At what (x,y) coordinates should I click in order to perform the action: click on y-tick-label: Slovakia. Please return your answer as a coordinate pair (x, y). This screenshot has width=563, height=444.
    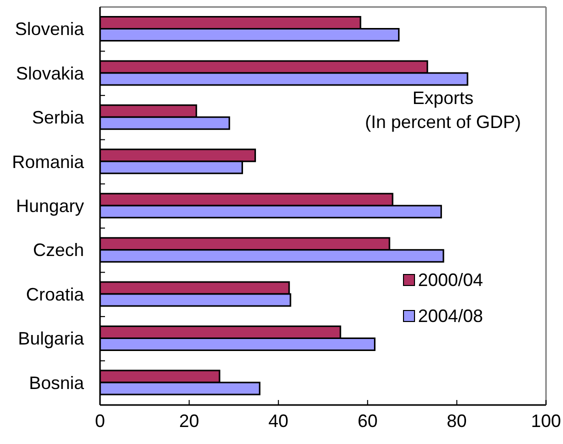
    Looking at the image, I should click on (50, 73).